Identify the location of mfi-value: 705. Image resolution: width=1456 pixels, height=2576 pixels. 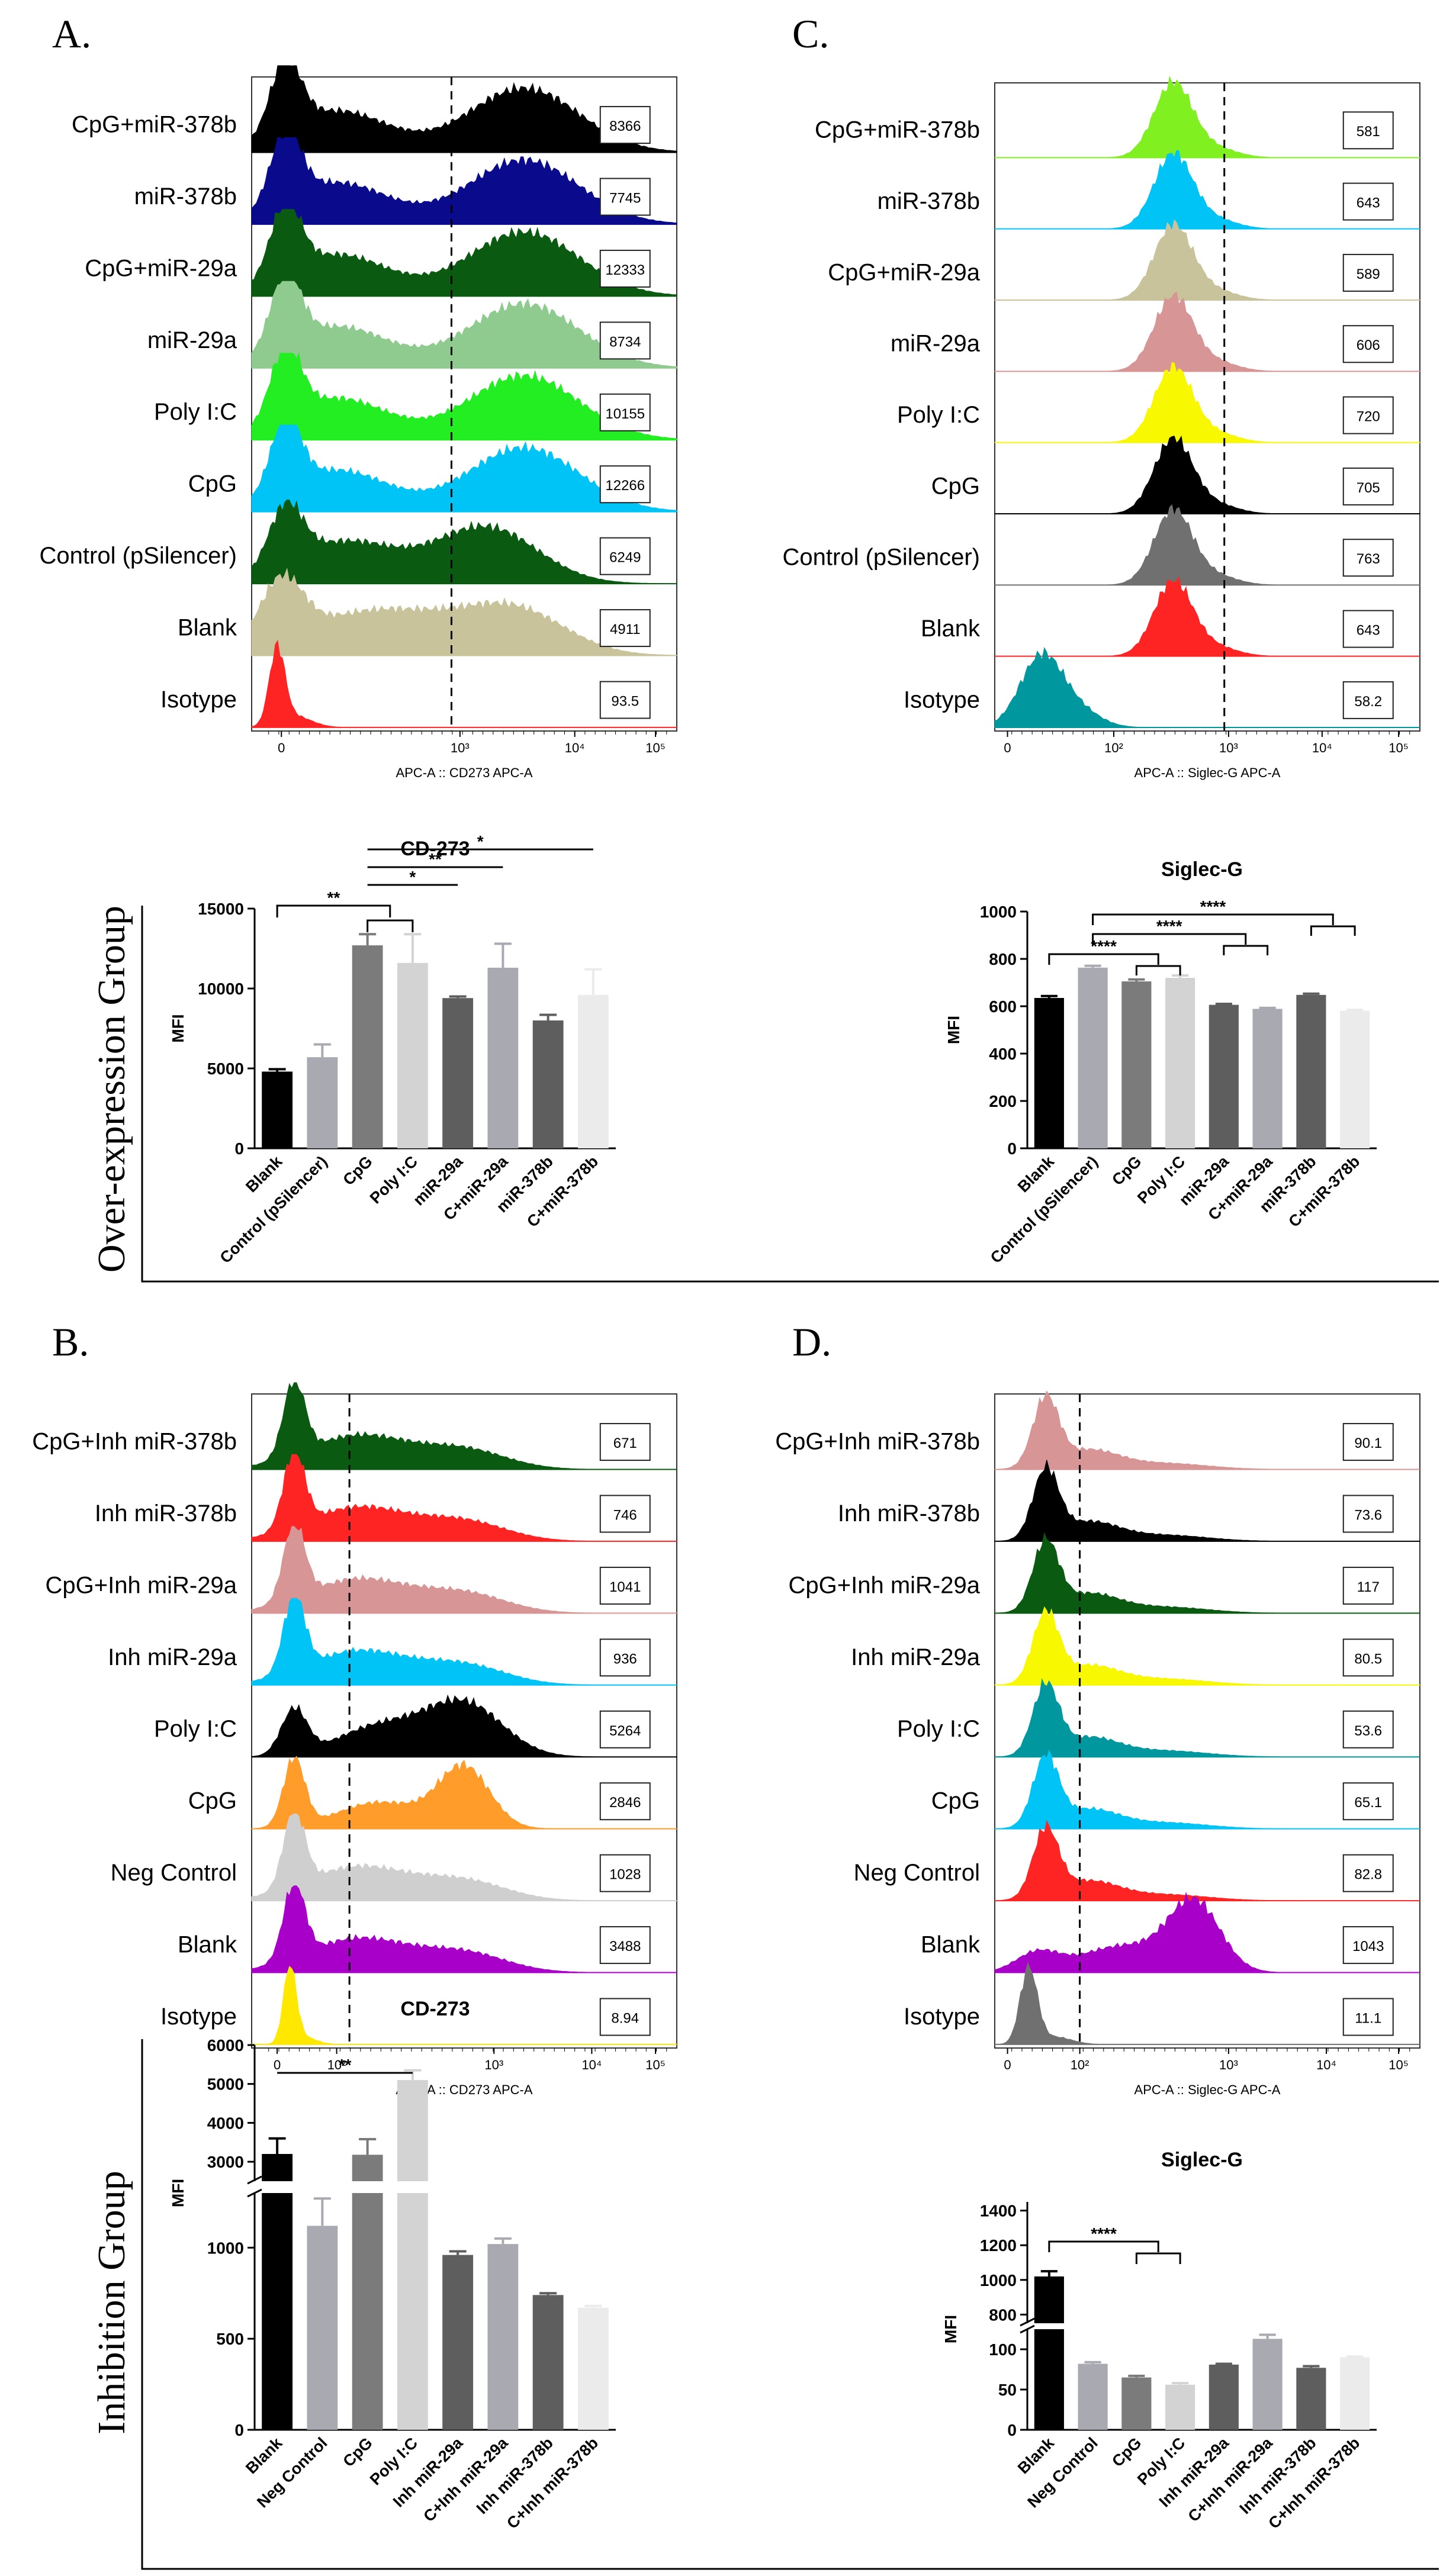
(1368, 488).